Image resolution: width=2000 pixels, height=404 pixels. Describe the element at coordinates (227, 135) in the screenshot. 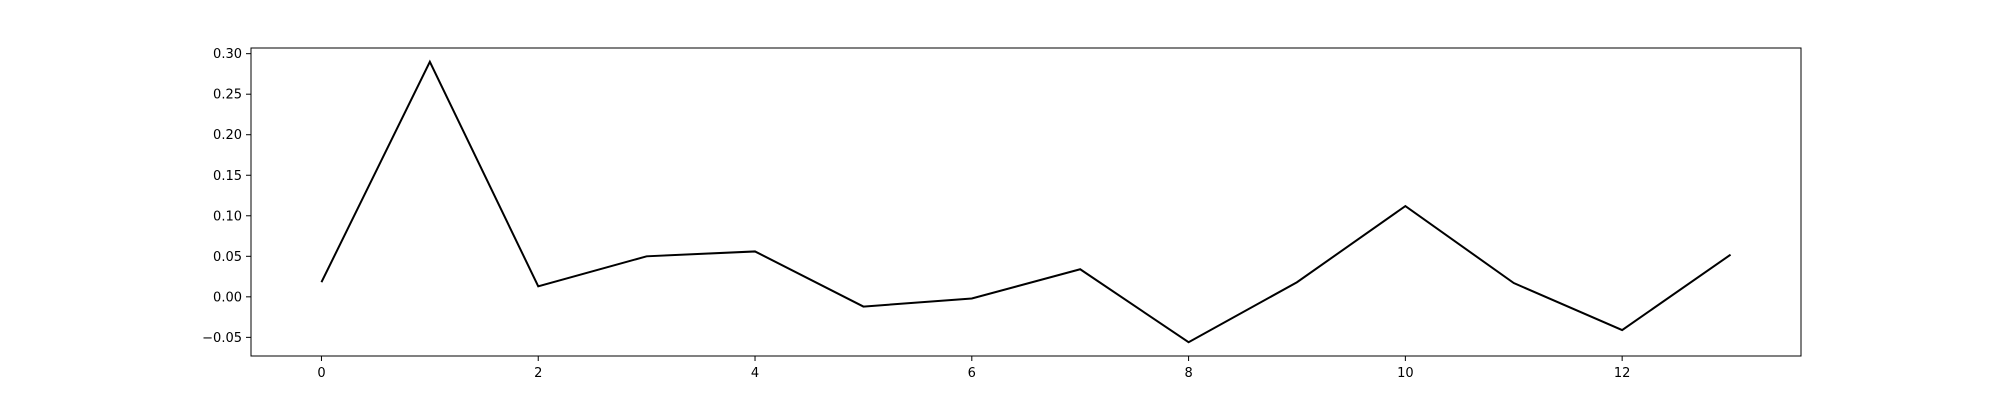

I see `y-tick-label: 0.20` at that location.